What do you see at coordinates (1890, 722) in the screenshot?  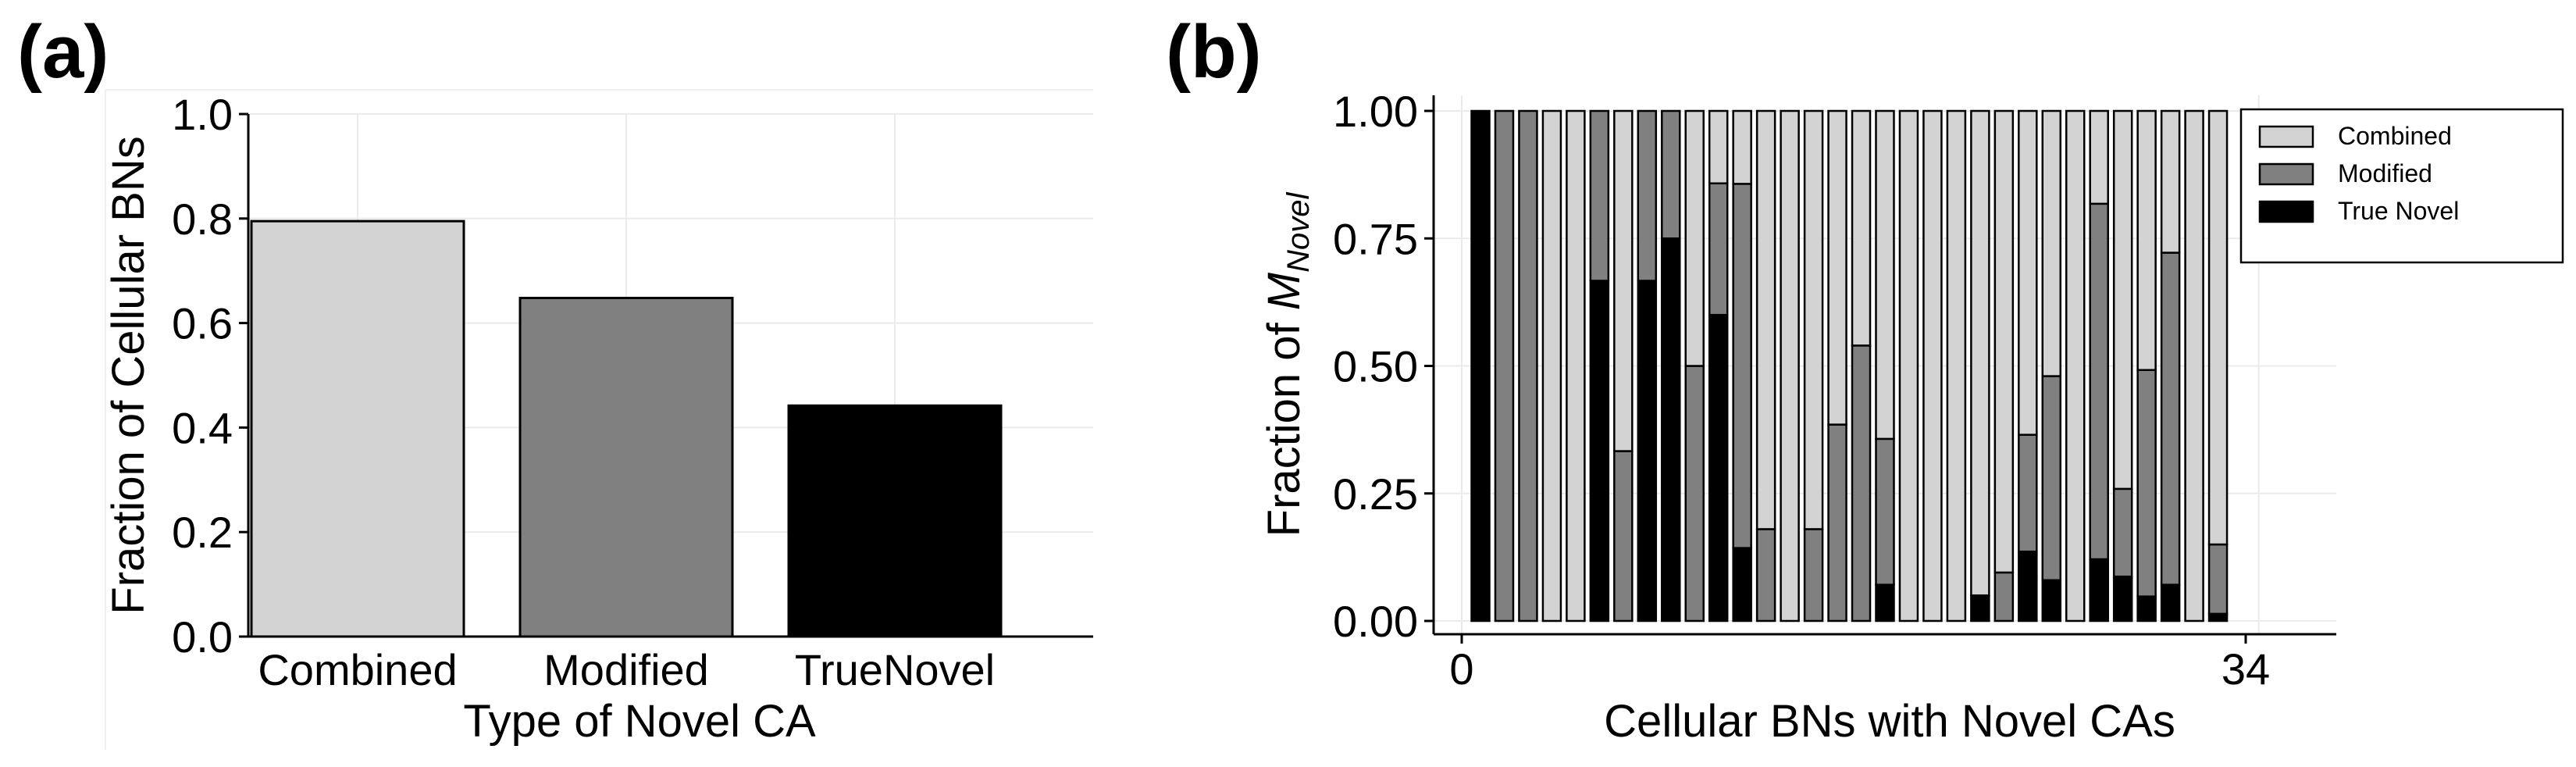 I see `x-axis-label: Cellular BNs with Novel CAs` at bounding box center [1890, 722].